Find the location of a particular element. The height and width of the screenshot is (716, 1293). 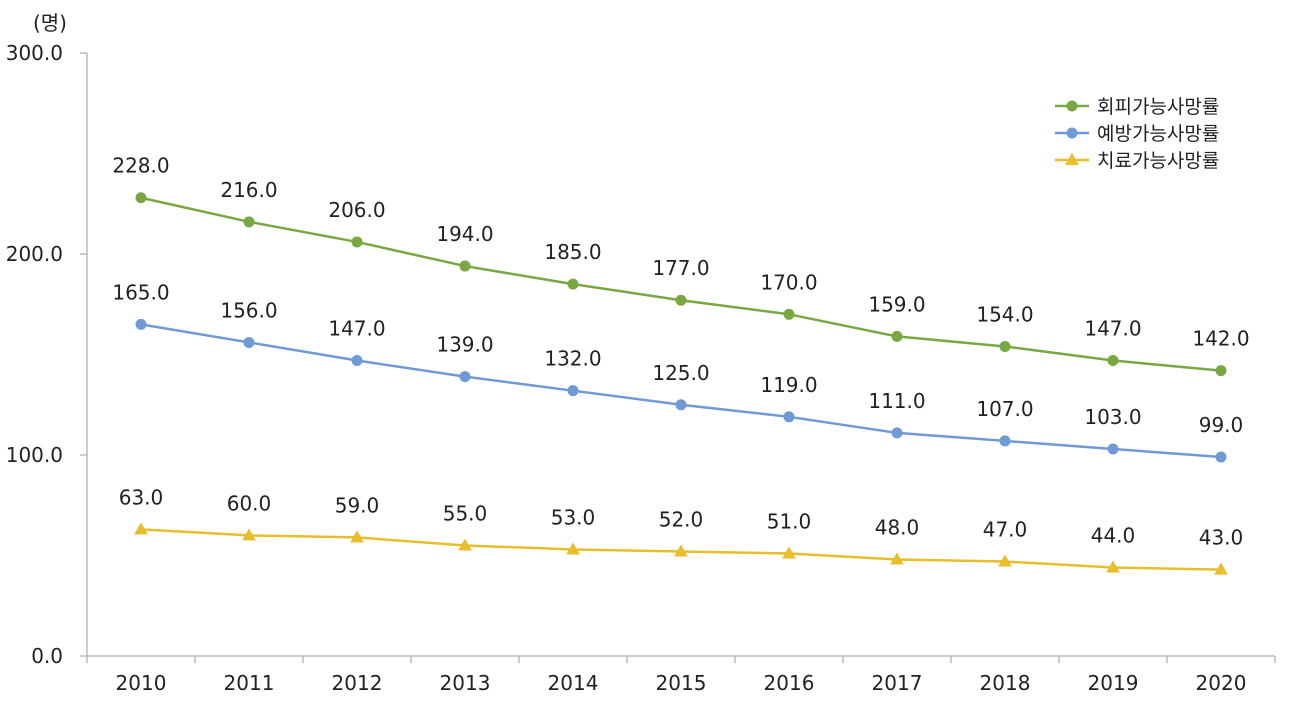

data-label: 99.0 is located at coordinates (1221, 425).